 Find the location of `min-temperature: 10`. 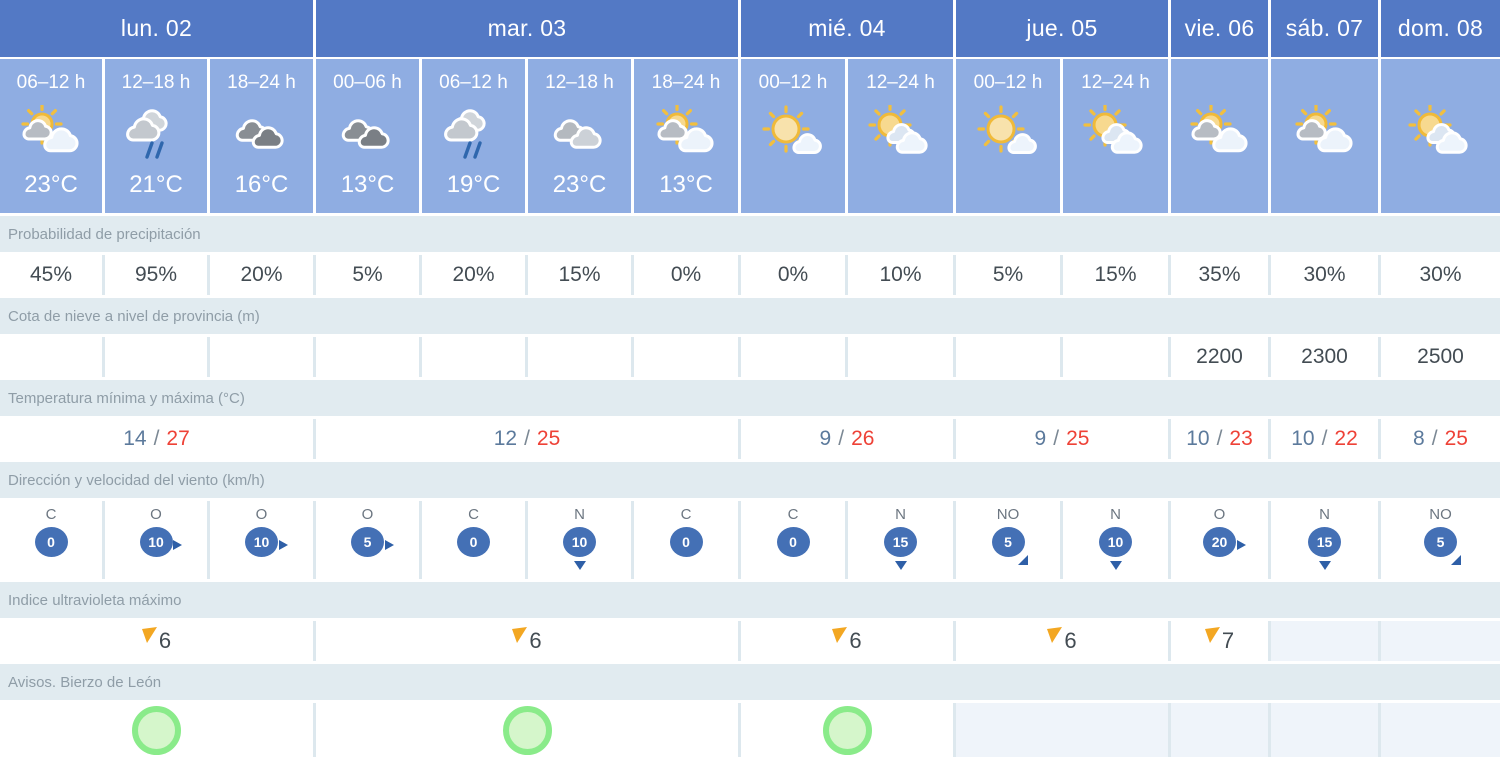

min-temperature: 10 is located at coordinates (1303, 438).